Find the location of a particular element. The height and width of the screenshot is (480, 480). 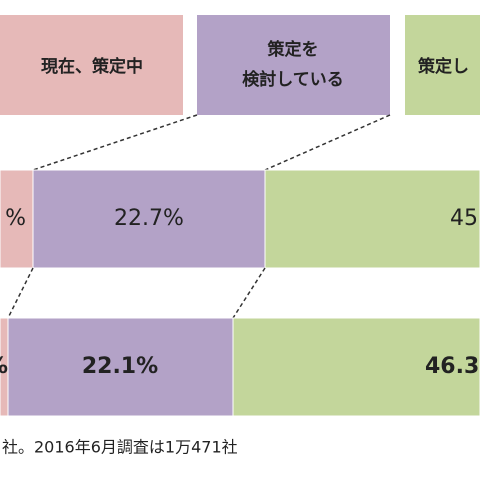

legend-label: 検討している is located at coordinates (293, 79).